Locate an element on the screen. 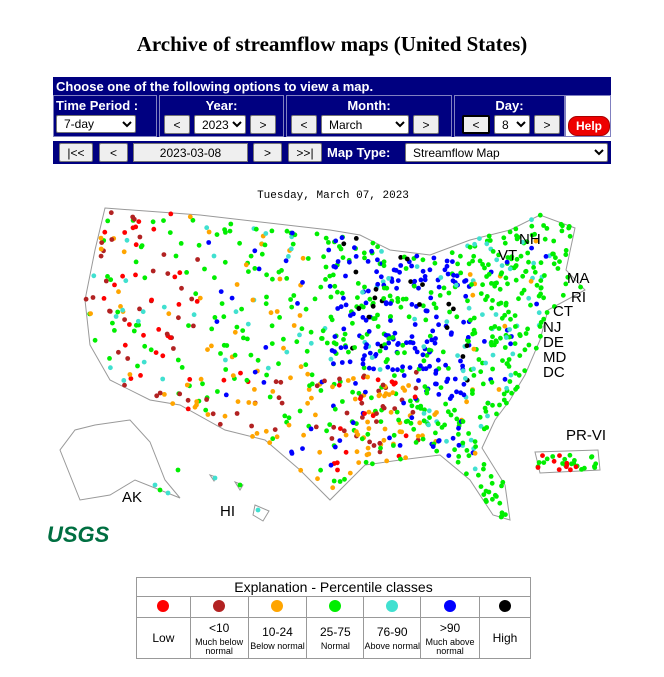 This screenshot has width=664, height=677. time-period-select: 7-day is located at coordinates (96, 124).